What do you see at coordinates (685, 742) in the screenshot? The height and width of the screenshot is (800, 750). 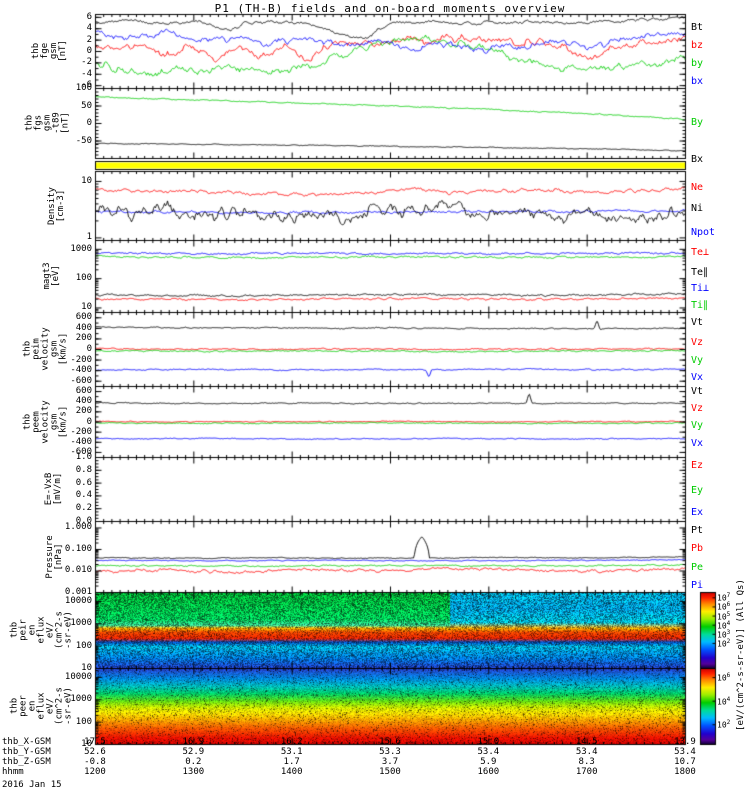 I see `bottom-row-value: 13.9` at bounding box center [685, 742].